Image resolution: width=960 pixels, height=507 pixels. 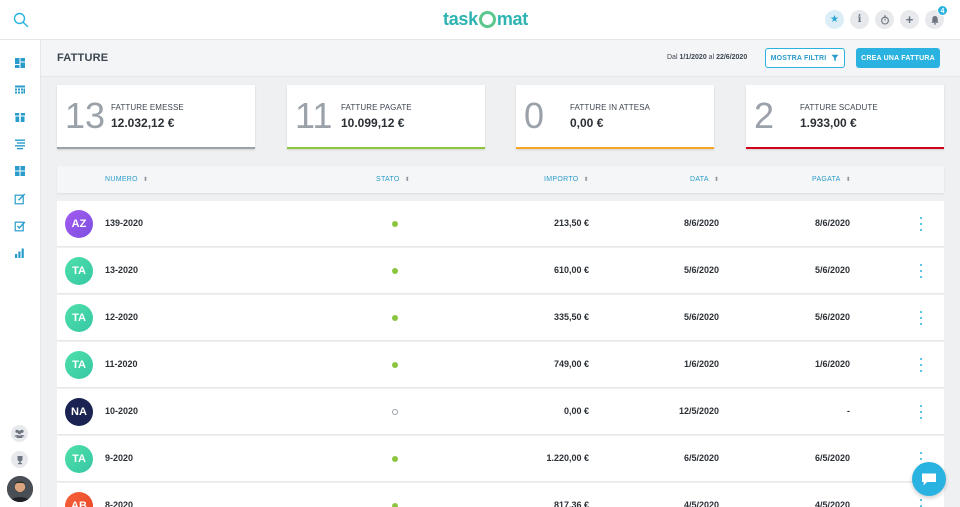 What do you see at coordinates (79, 412) in the screenshot?
I see `client-avatar: NA` at bounding box center [79, 412].